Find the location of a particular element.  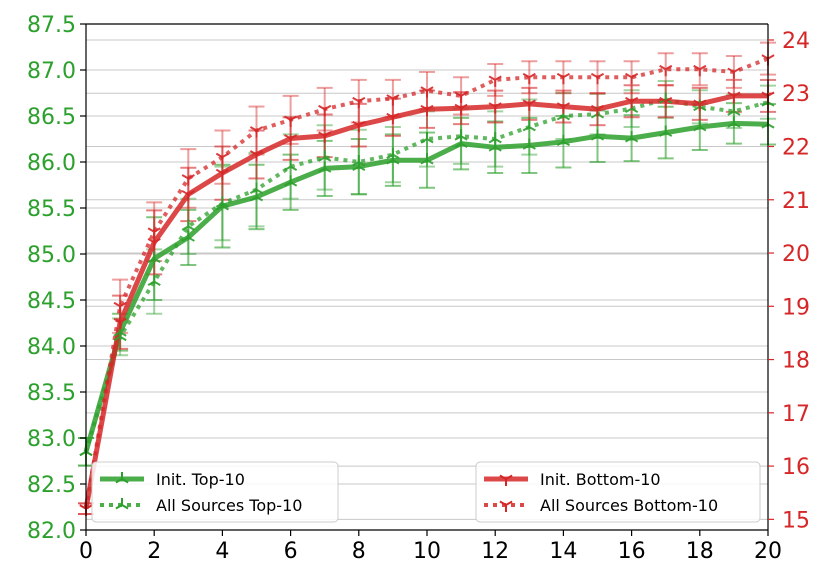

x-tick-label: 16 is located at coordinates (632, 551).